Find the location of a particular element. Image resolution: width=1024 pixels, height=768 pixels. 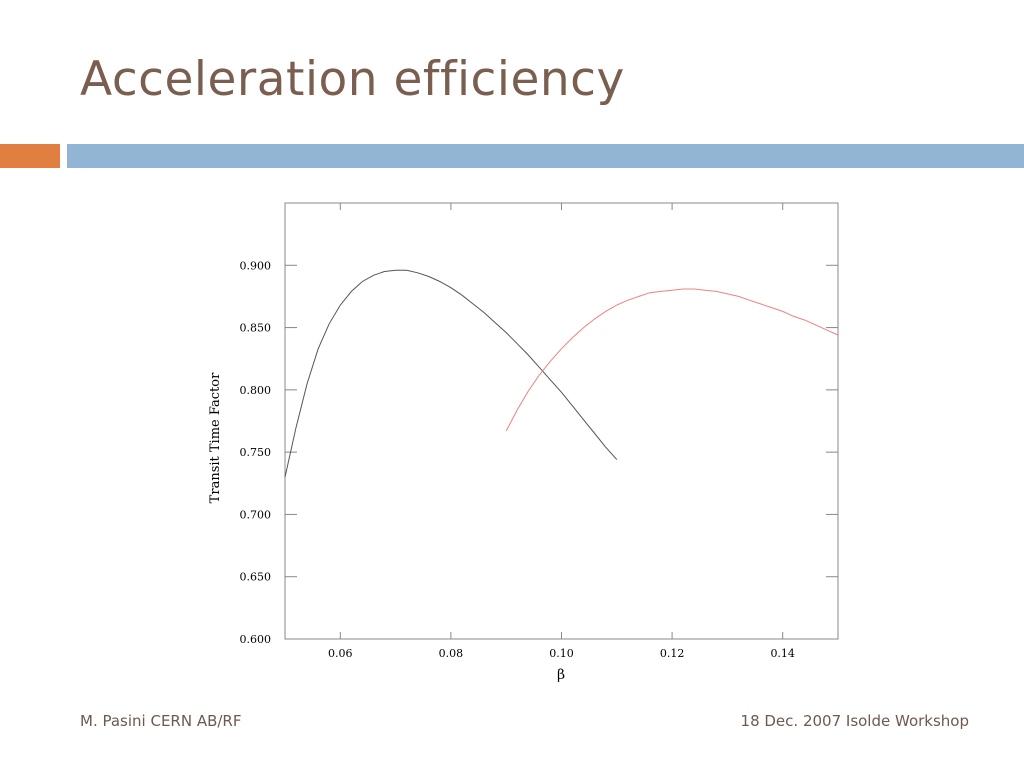

footer-event: 18 Dec. 2007 Isolde Workshop is located at coordinates (854, 721).